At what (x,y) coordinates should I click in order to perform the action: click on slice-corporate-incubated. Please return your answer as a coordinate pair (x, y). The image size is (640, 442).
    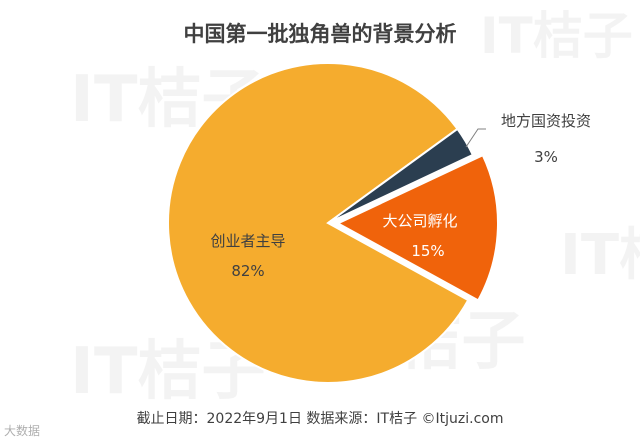
    Looking at the image, I should click on (417, 227).